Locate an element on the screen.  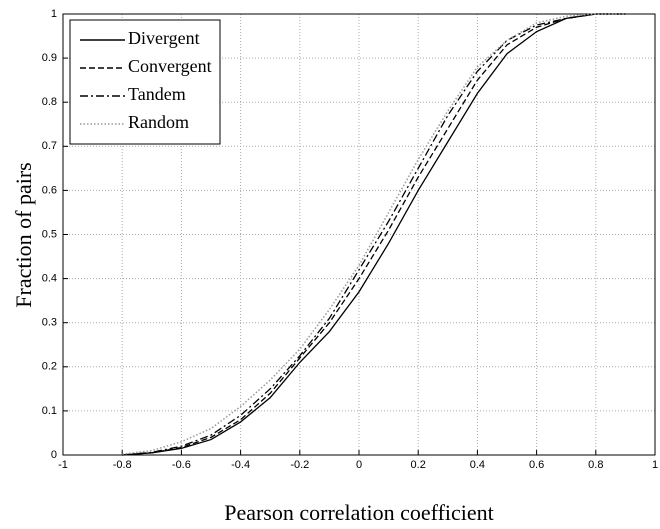
y-axis-label: Fraction of pairs is located at coordinates (23, 234).